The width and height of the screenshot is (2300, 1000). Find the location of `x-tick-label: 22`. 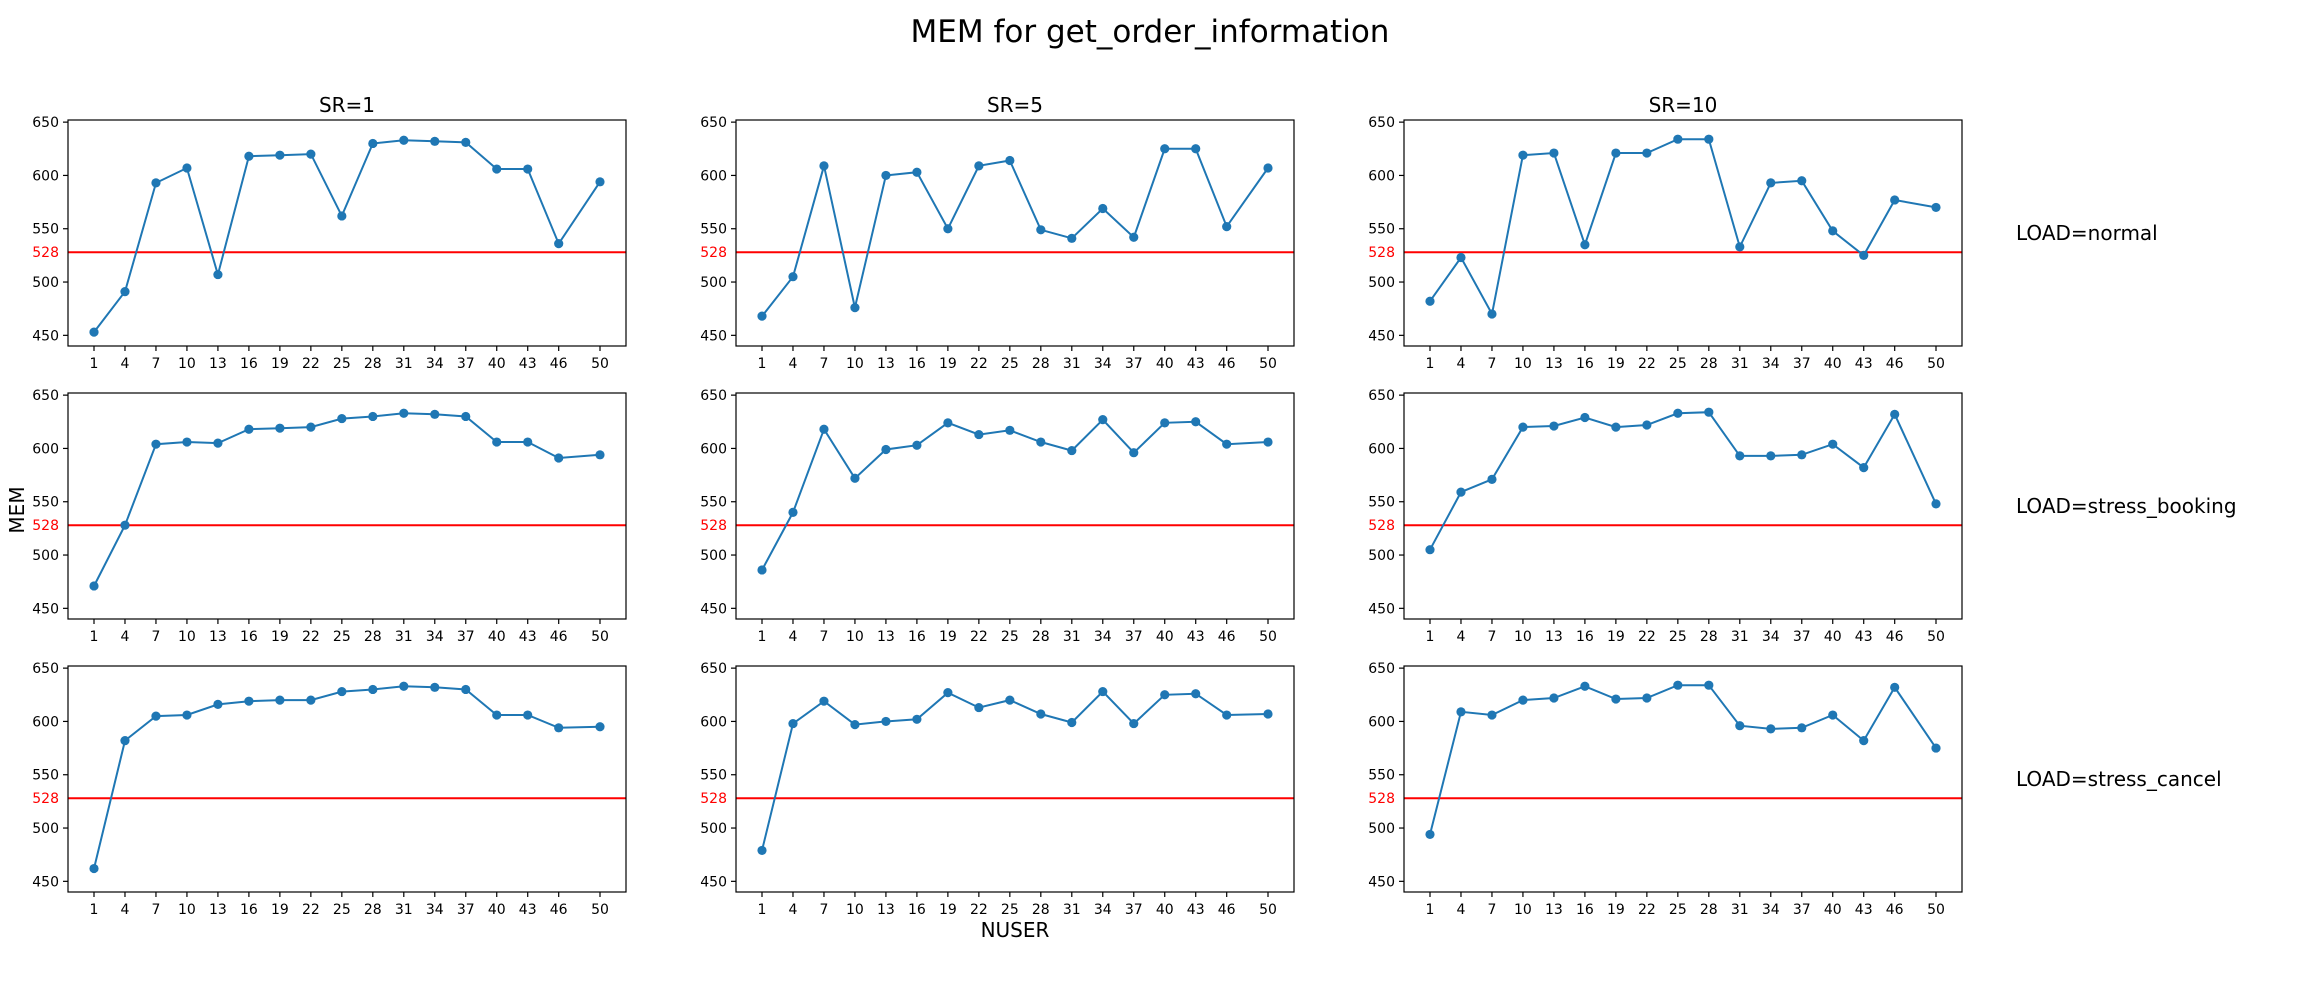

x-tick-label: 22 is located at coordinates (979, 637).